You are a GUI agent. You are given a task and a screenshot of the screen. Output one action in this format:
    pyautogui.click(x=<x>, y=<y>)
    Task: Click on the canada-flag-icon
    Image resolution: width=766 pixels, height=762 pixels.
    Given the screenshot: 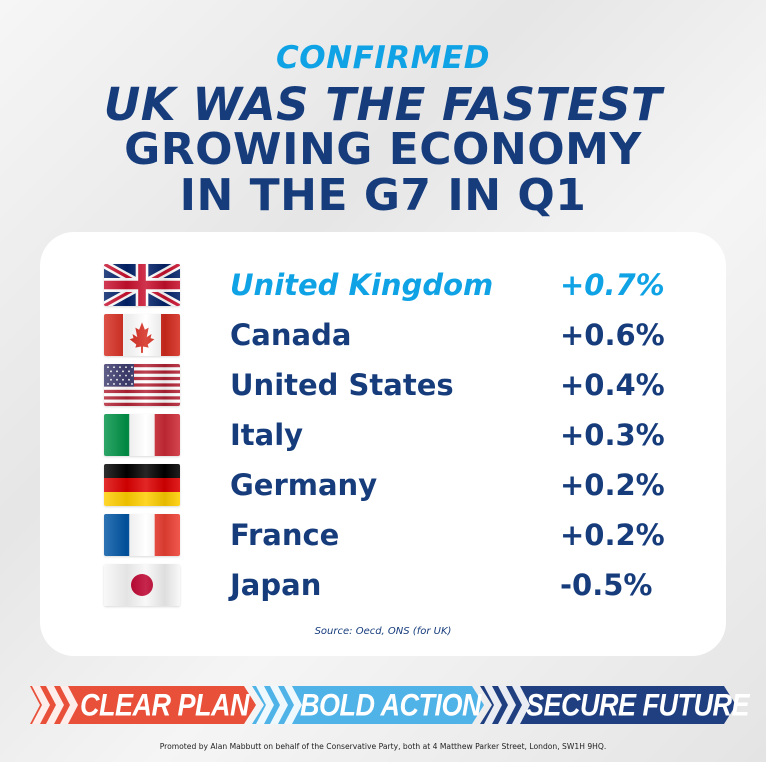 What is the action you would take?
    pyautogui.click(x=142, y=335)
    